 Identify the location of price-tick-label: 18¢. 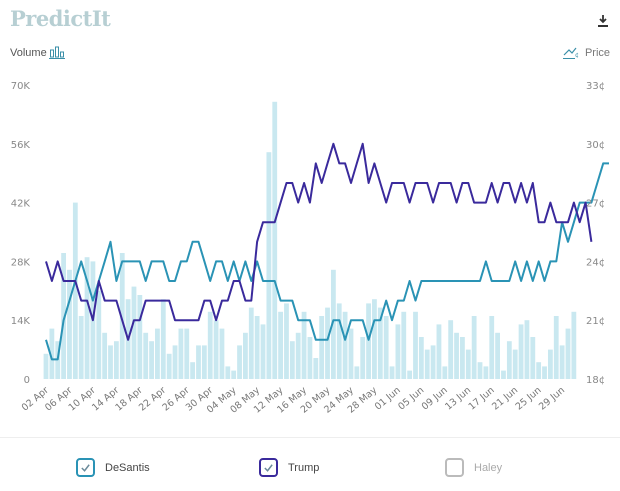
(595, 380).